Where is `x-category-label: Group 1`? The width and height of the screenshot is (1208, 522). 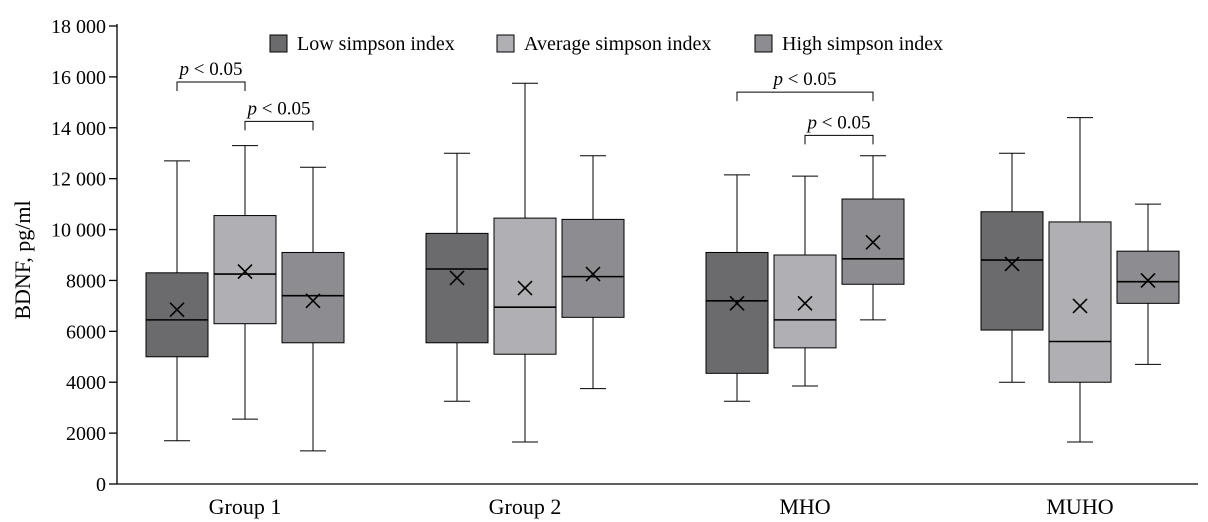 x-category-label: Group 1 is located at coordinates (245, 506).